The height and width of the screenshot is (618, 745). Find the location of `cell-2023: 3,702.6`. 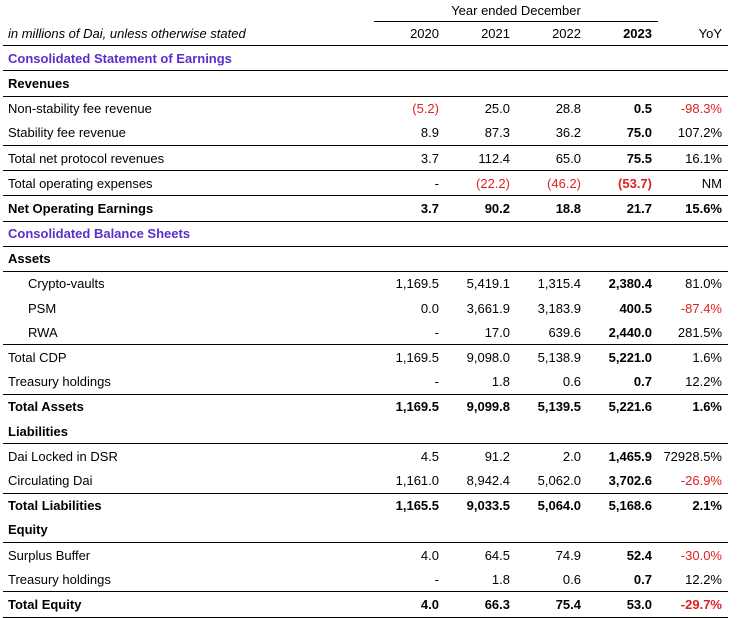

cell-2023: 3,702.6 is located at coordinates (630, 480).